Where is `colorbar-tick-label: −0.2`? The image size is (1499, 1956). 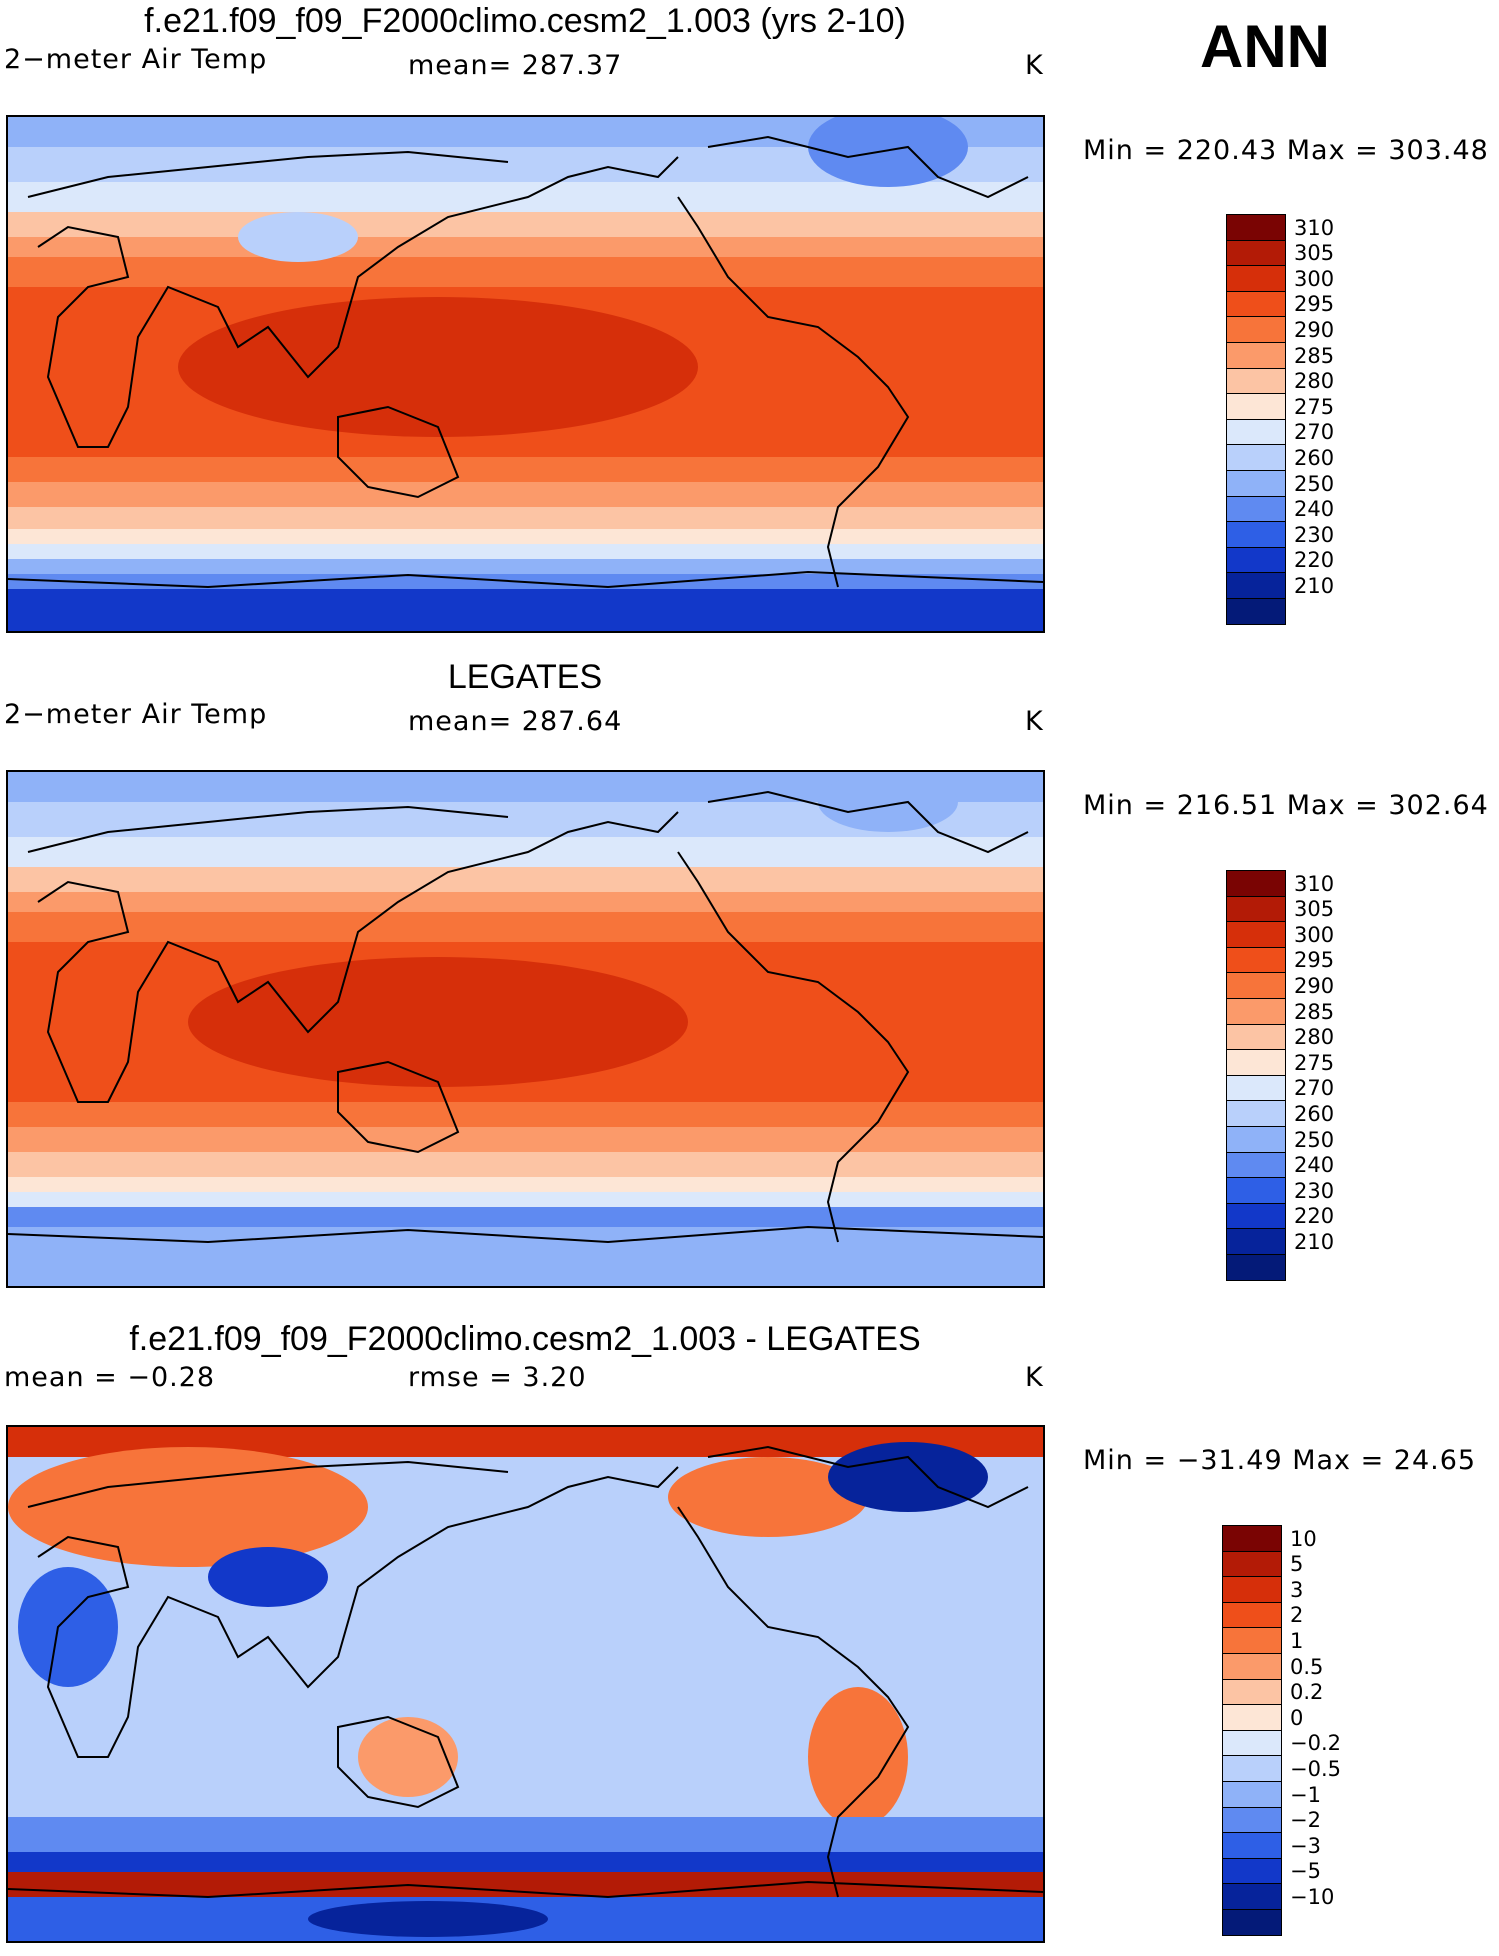
colorbar-tick-label: −0.2 is located at coordinates (1315, 1743).